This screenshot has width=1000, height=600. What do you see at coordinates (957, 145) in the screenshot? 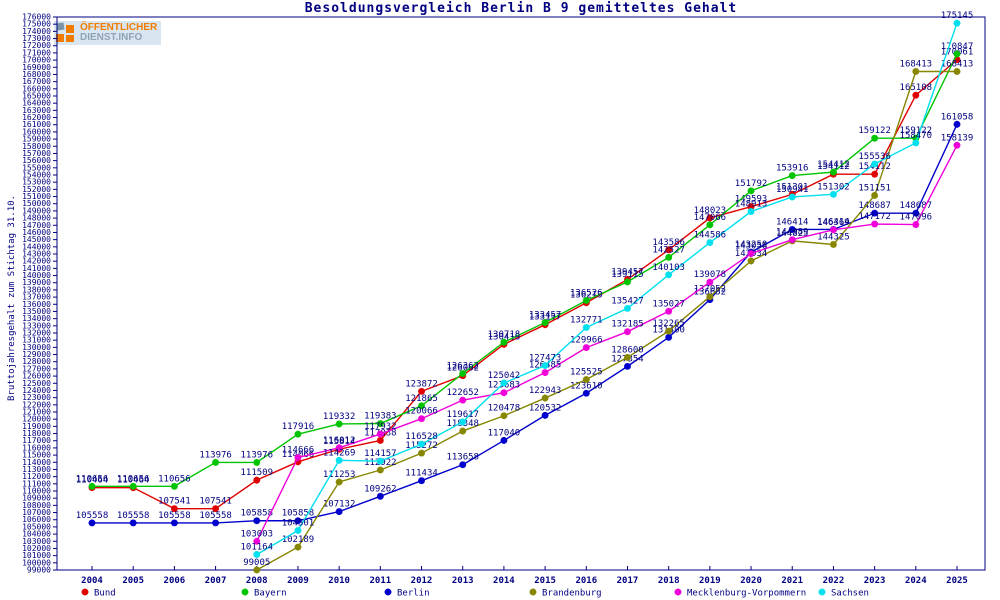
I see `data-point-mecklenburg-vorpommern-2025` at bounding box center [957, 145].